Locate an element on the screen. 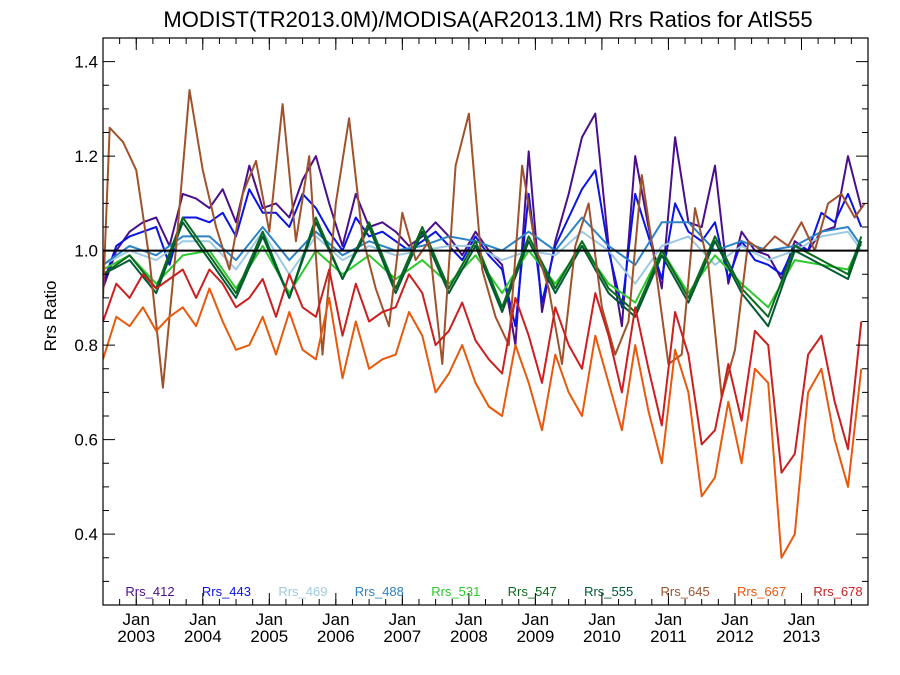  y-tick-label: 0.6 is located at coordinates (86, 440).